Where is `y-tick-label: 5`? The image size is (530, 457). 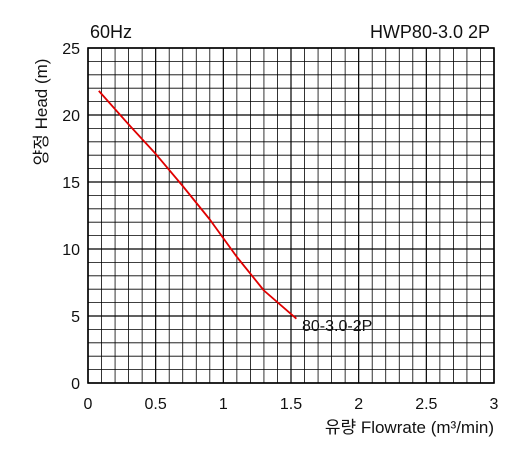 y-tick-label: 5 is located at coordinates (75, 317).